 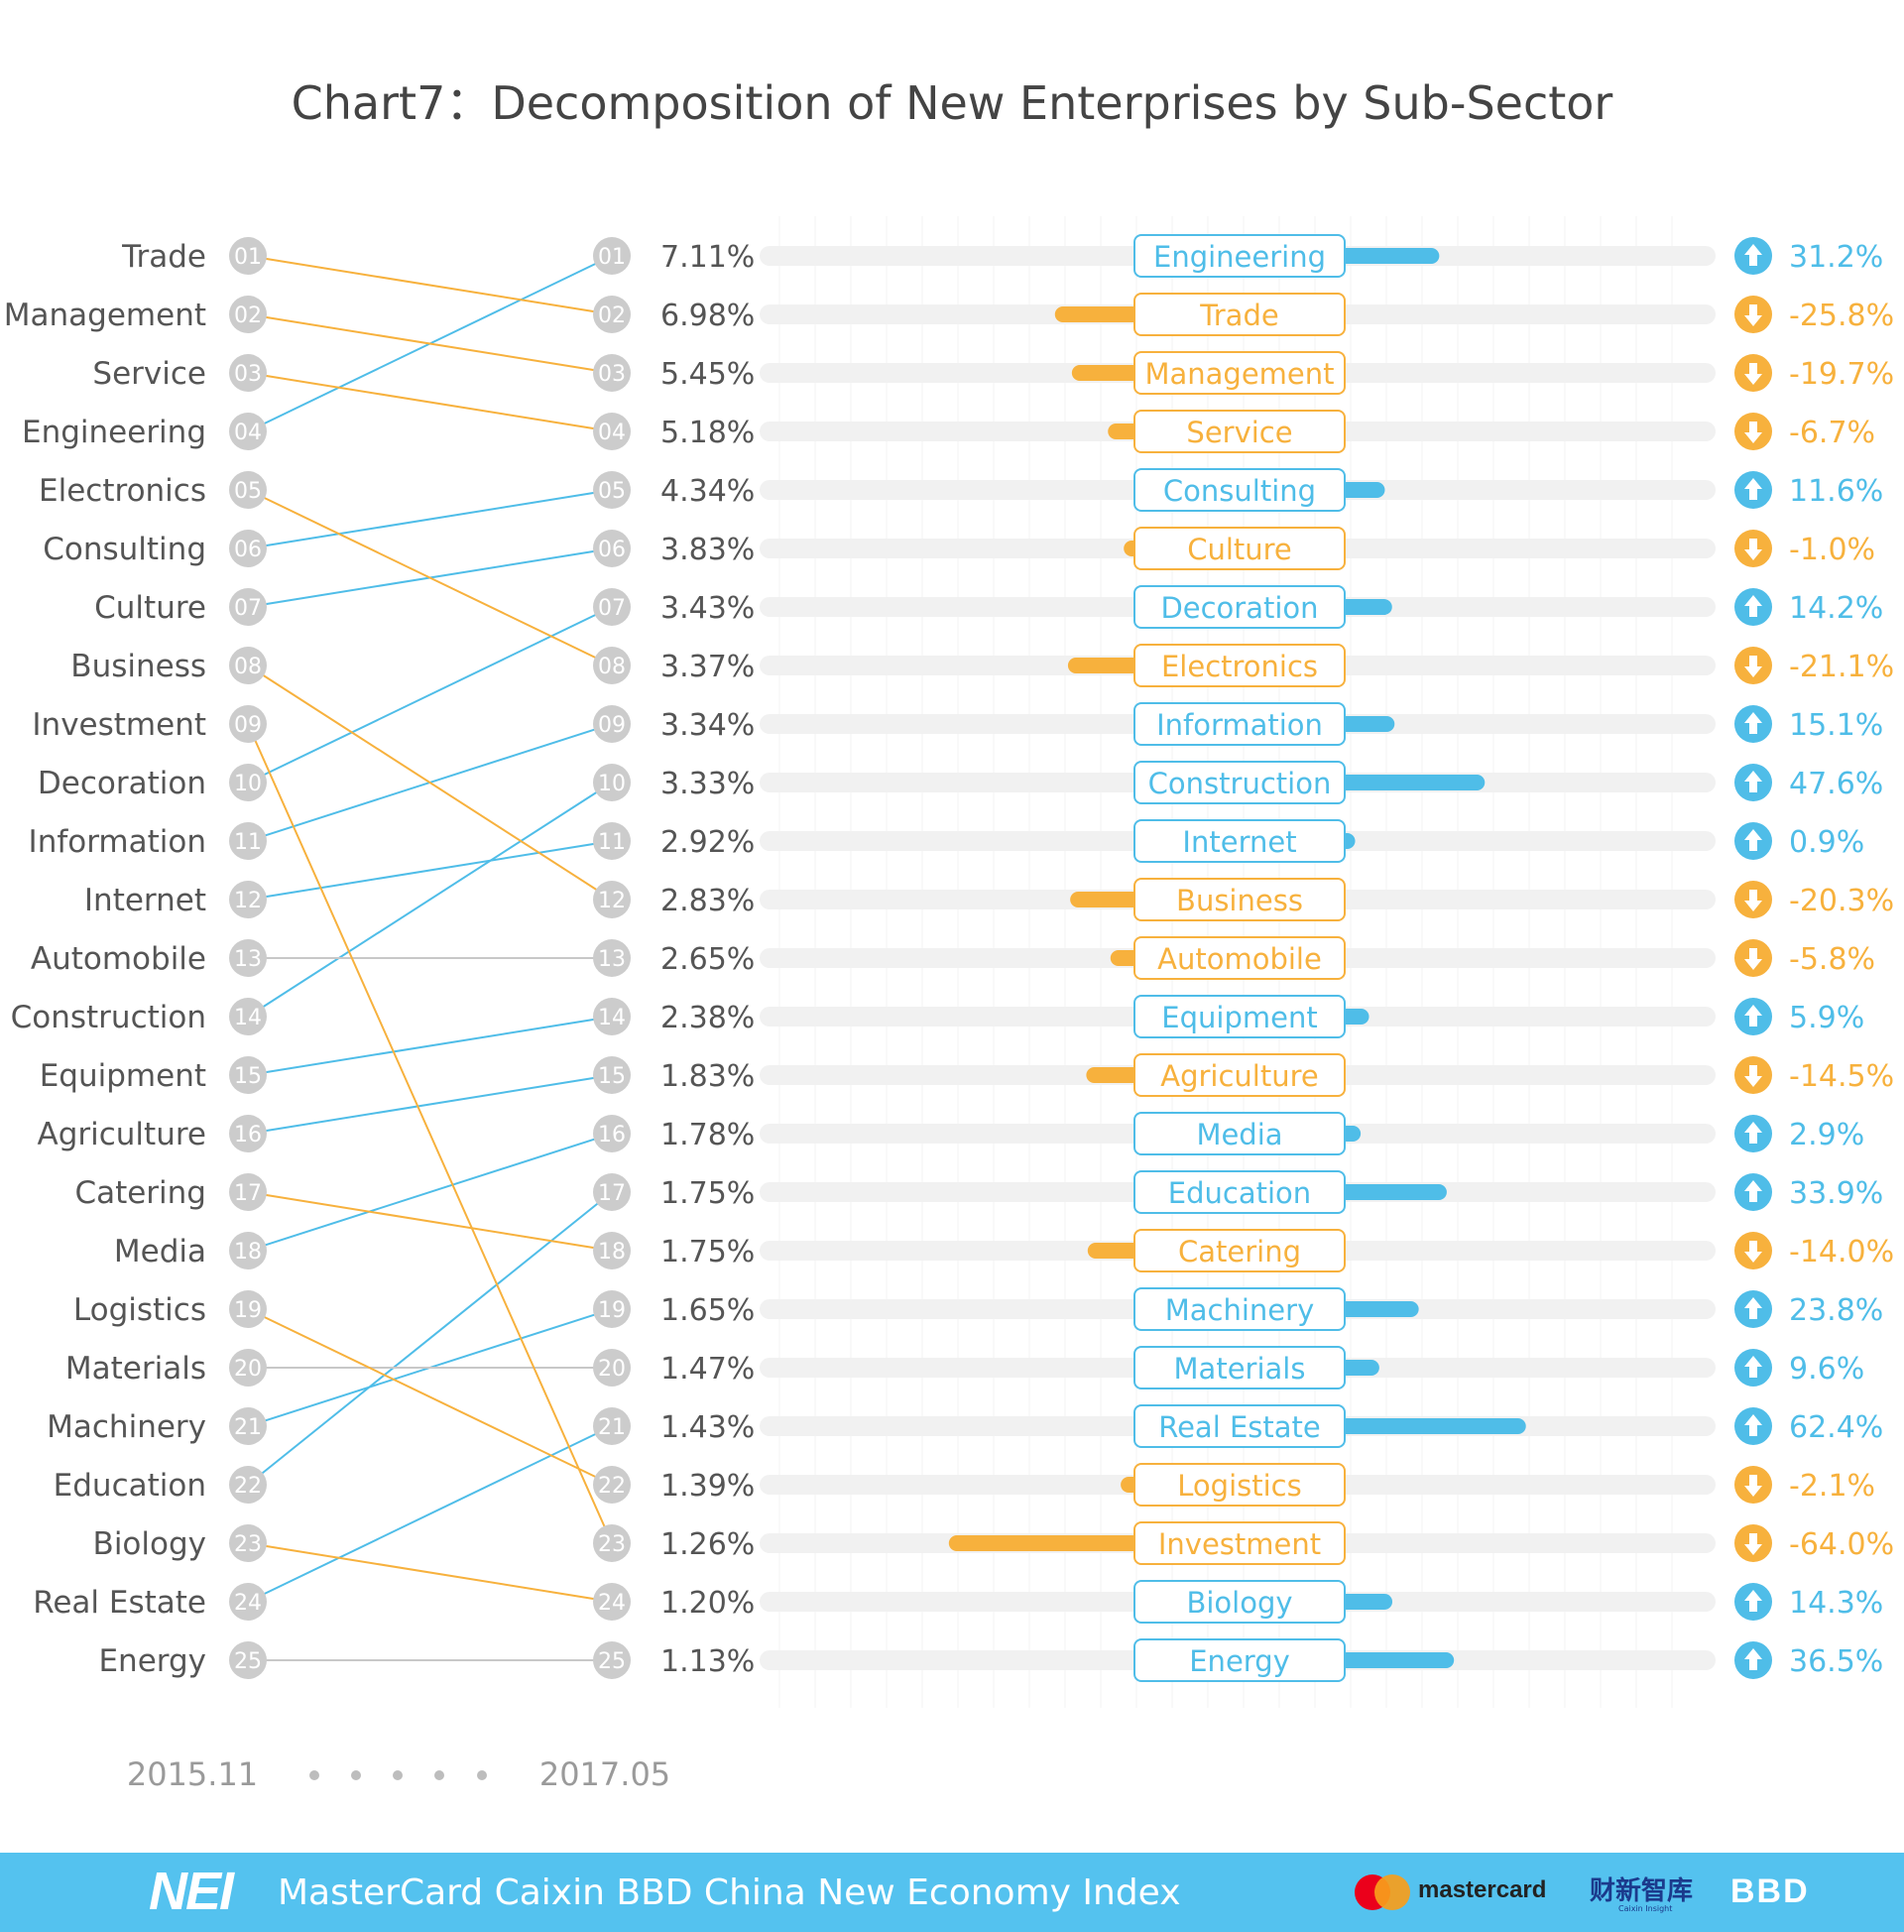 I want to click on left-label-trade: Trade, so click(x=163, y=257).